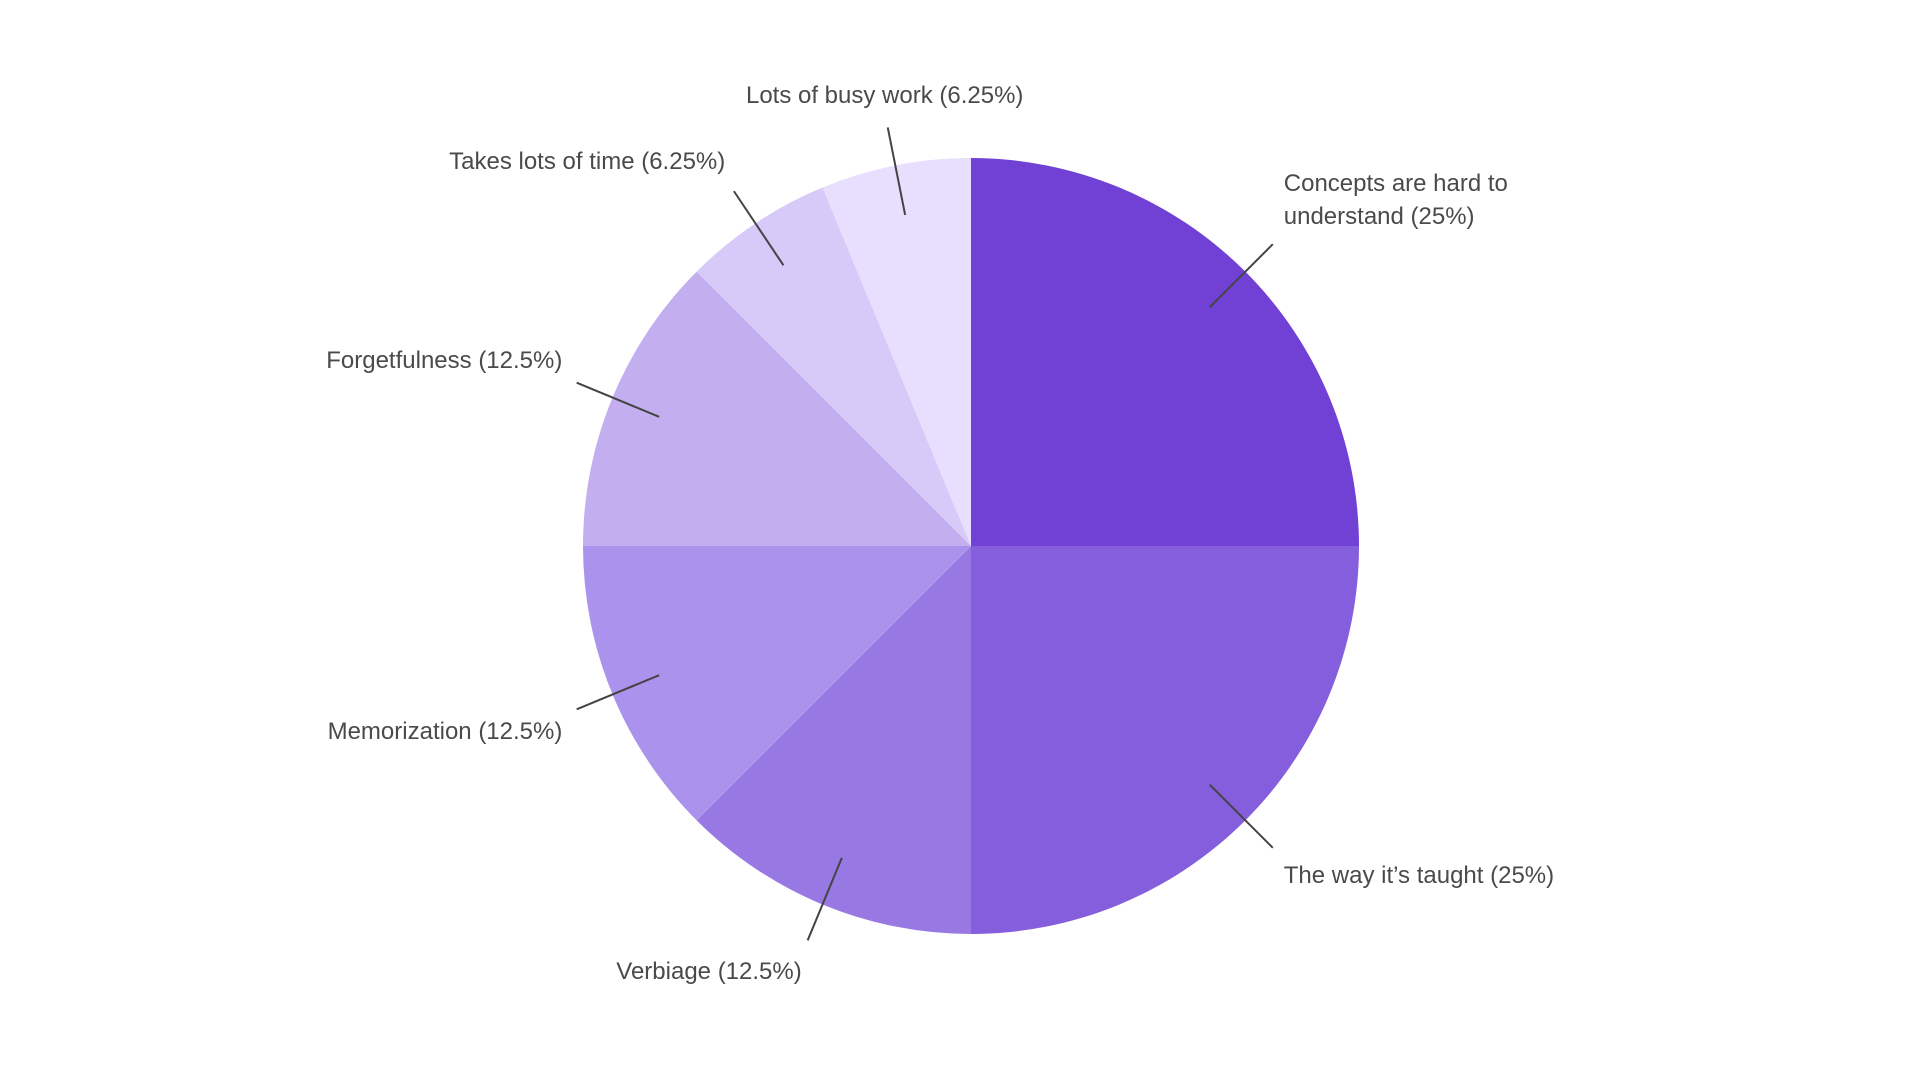 The width and height of the screenshot is (1920, 1080). I want to click on slice-label: Takes lots of time (6.25%), so click(587, 161).